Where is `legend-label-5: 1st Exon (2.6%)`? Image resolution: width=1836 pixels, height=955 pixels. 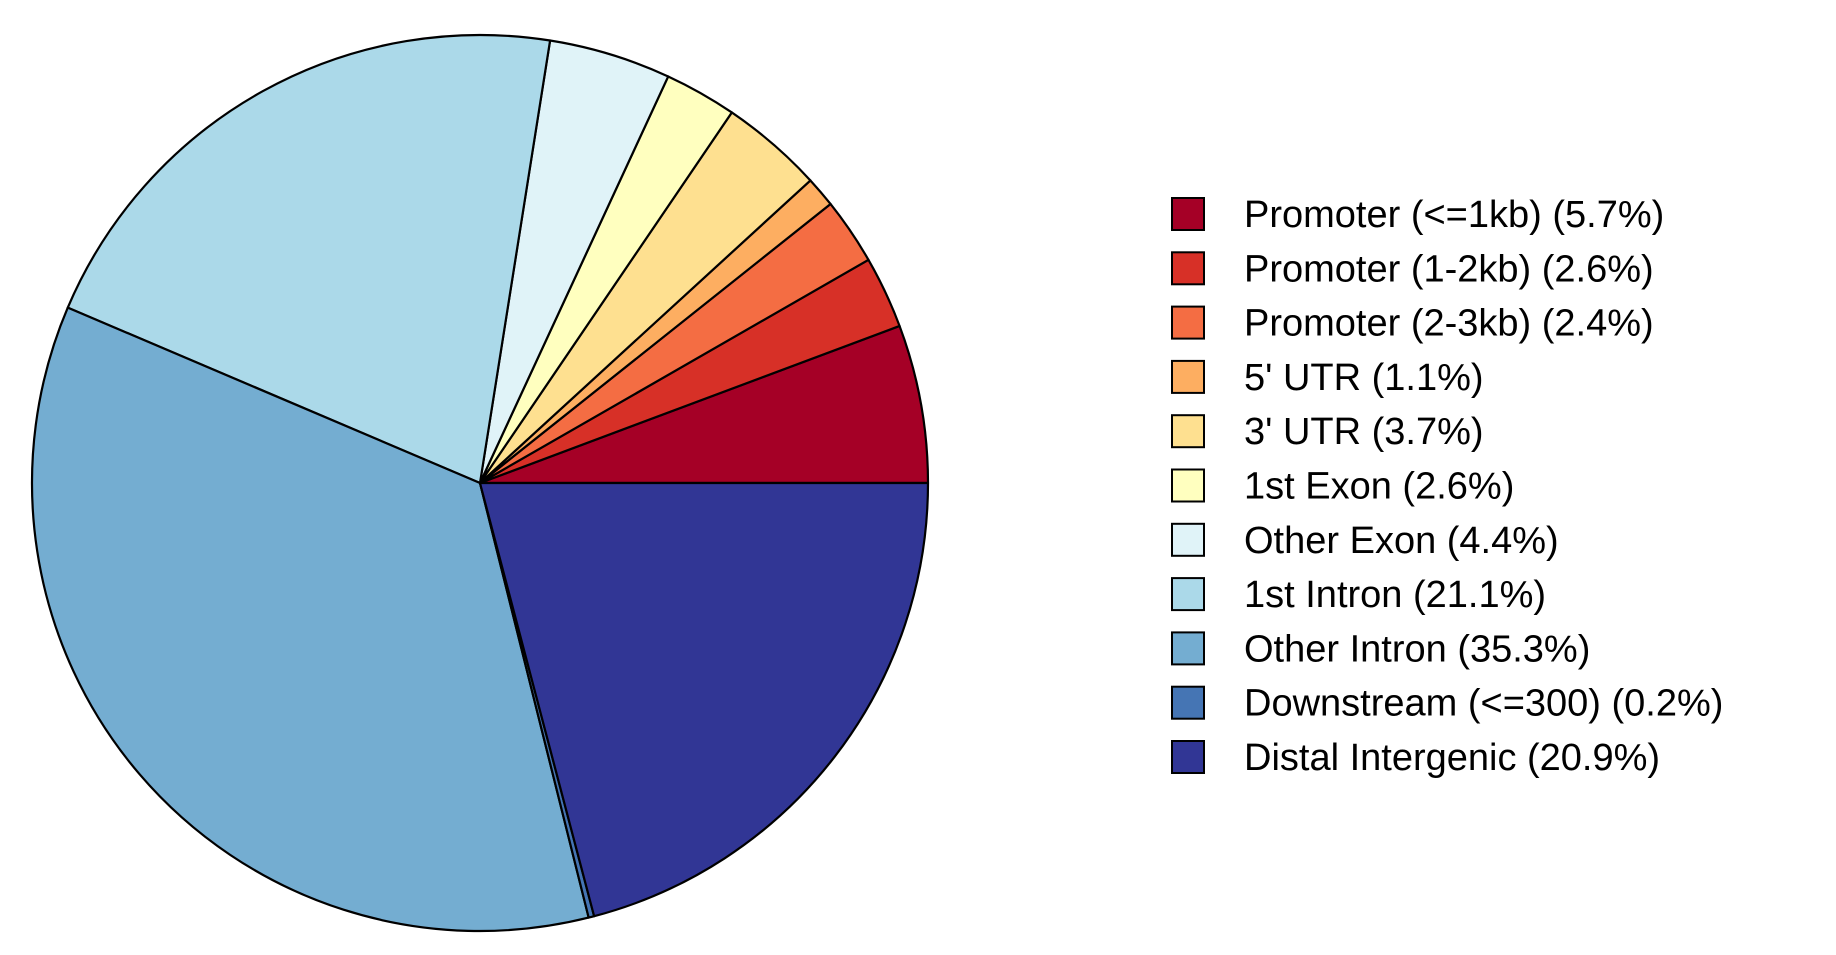 legend-label-5: 1st Exon (2.6%) is located at coordinates (1379, 487).